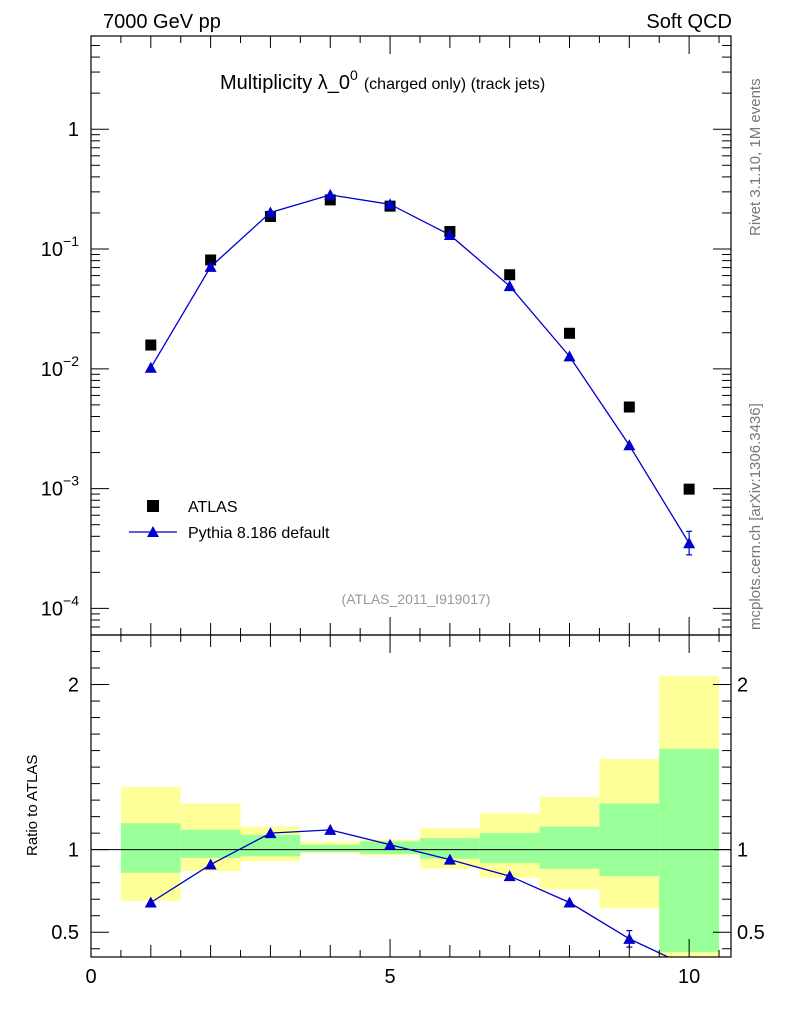  What do you see at coordinates (73, 851) in the screenshot?
I see `ratio-y-tick-label: 1` at bounding box center [73, 851].